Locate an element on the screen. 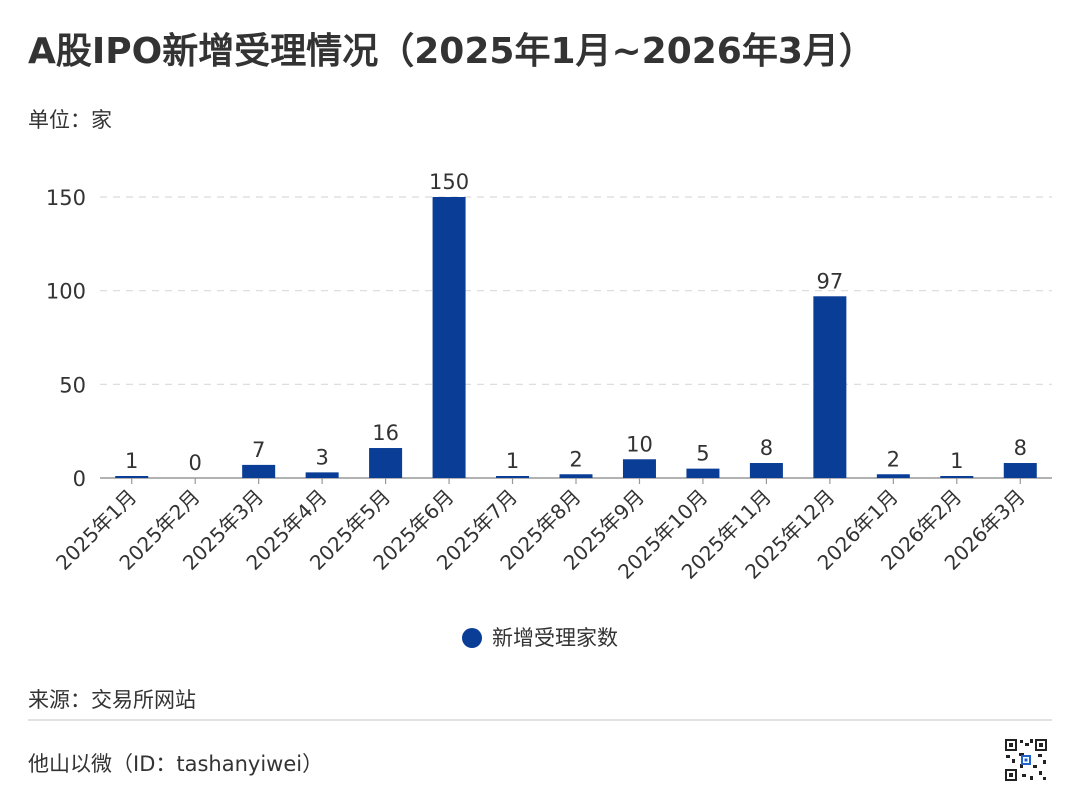  footer-account: 他山以微（ID：tashanyiwei） is located at coordinates (176, 764).